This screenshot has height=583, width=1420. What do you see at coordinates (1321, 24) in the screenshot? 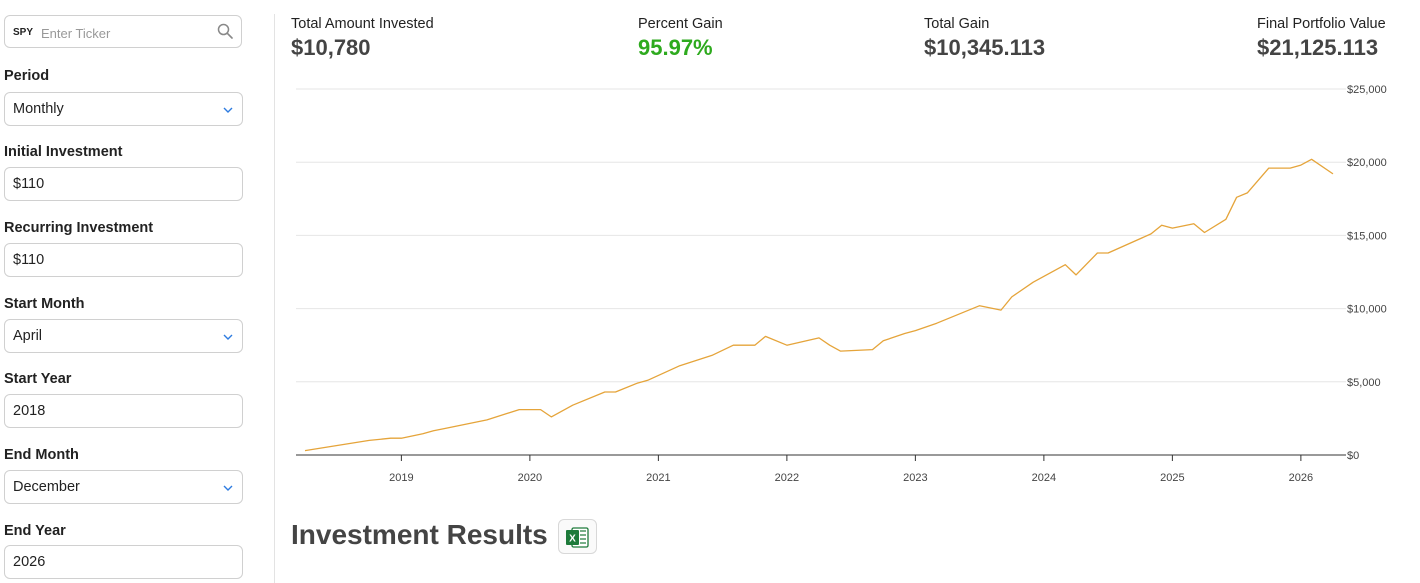
I see `final-value-label: Final Portfolio Value` at bounding box center [1321, 24].